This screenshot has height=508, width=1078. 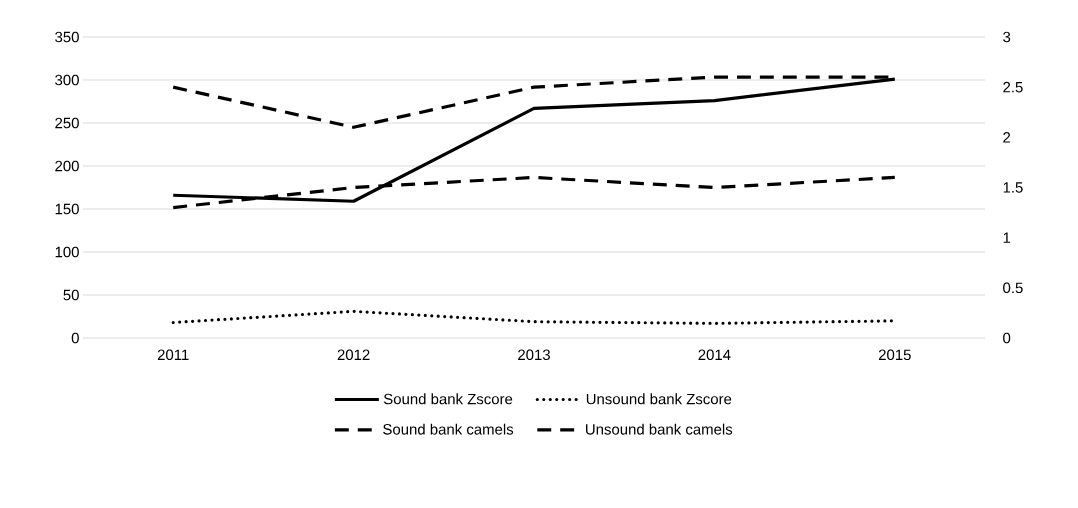 What do you see at coordinates (1013, 187) in the screenshot?
I see `y2-tick-label: 1.5` at bounding box center [1013, 187].